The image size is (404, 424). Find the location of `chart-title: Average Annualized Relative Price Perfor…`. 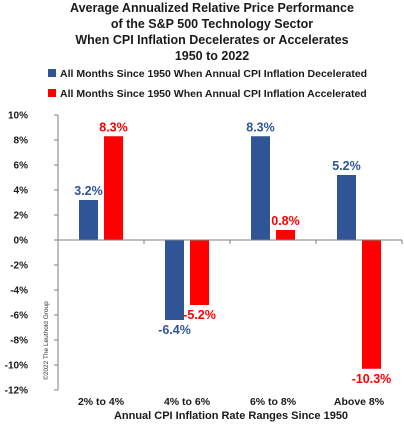

chart-title: Average Annualized Relative Price Perfor… is located at coordinates (212, 32).